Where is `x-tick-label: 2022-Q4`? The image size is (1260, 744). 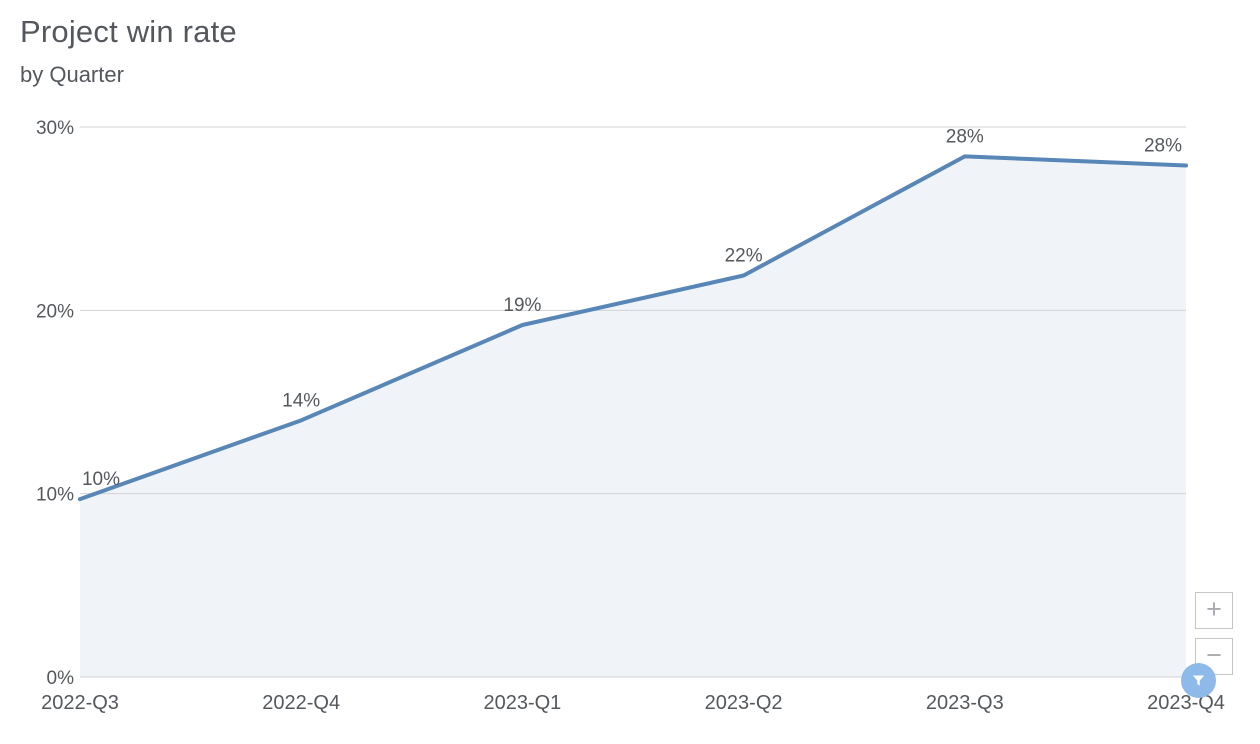
x-tick-label: 2022-Q4 is located at coordinates (301, 703).